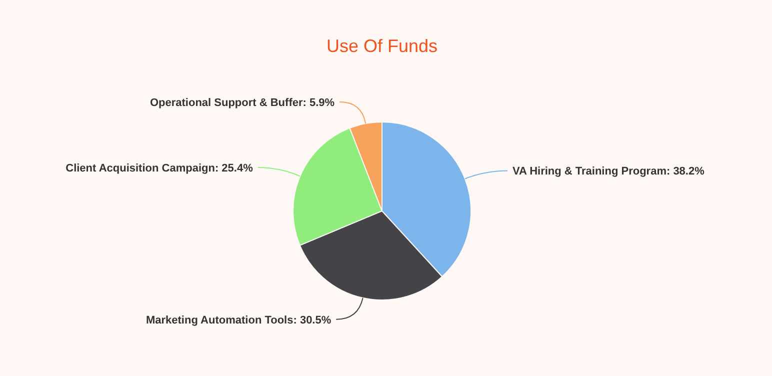 The height and width of the screenshot is (376, 772). Describe the element at coordinates (382, 46) in the screenshot. I see `chart-title: Use Of Funds` at that location.